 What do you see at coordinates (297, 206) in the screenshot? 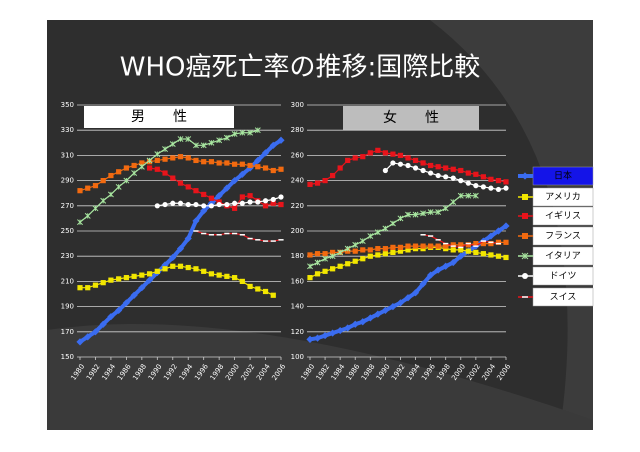
I see `y-tick-label: 220` at bounding box center [297, 206].